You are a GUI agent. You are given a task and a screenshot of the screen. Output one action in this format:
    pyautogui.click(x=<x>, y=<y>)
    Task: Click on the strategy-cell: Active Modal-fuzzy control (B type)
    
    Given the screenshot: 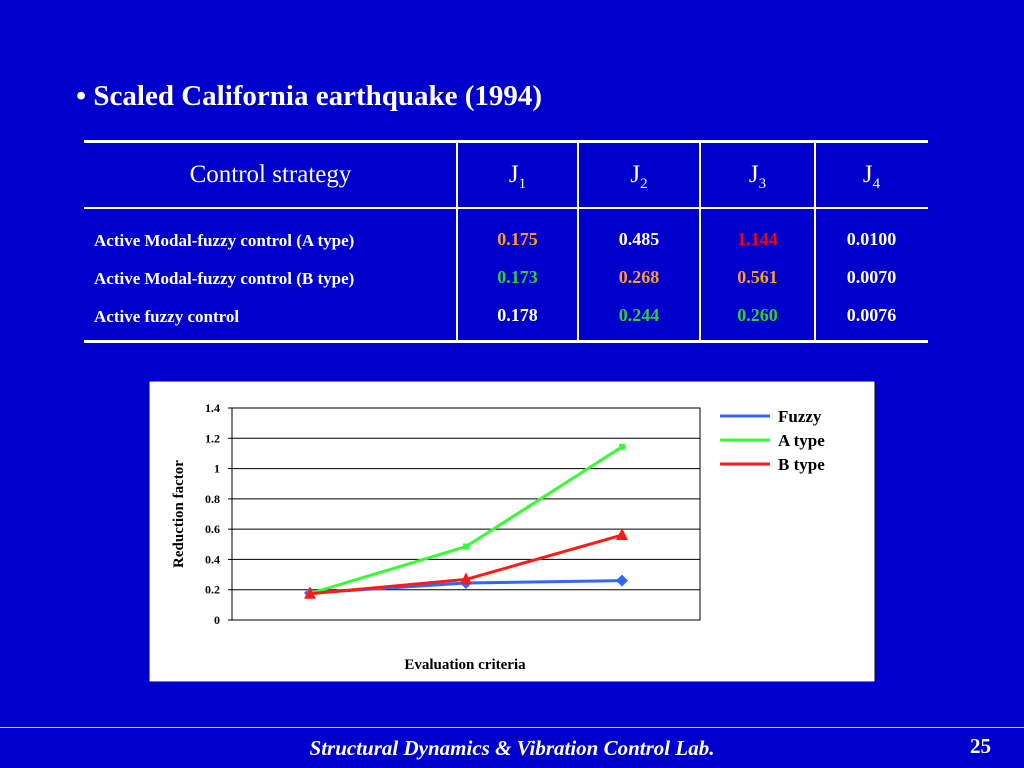 What is the action you would take?
    pyautogui.click(x=224, y=278)
    